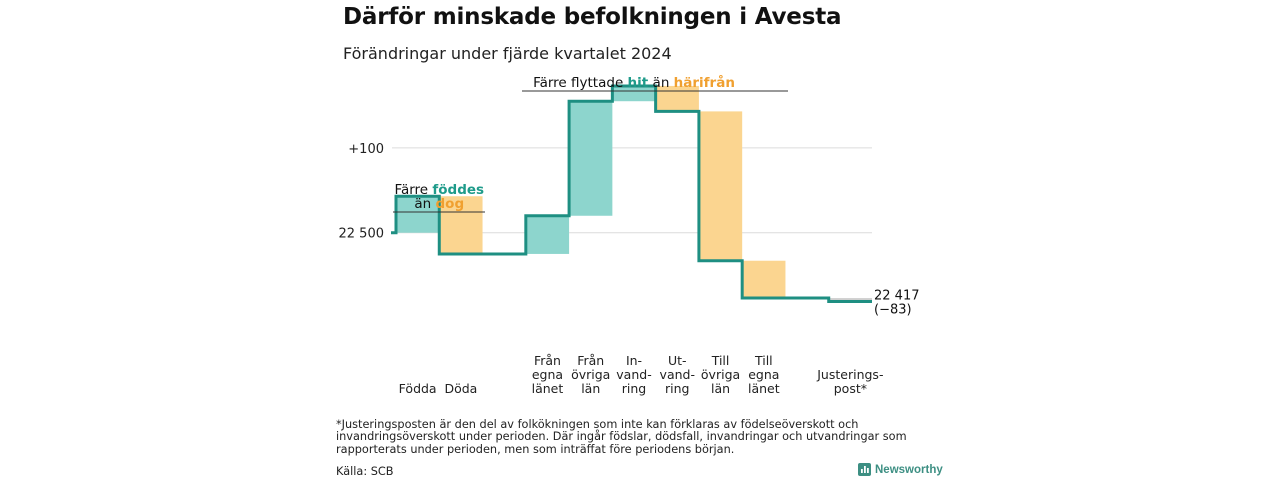 The height and width of the screenshot is (480, 1280). Describe the element at coordinates (720, 374) in the screenshot. I see `x-label-7: Till övriga län` at that location.